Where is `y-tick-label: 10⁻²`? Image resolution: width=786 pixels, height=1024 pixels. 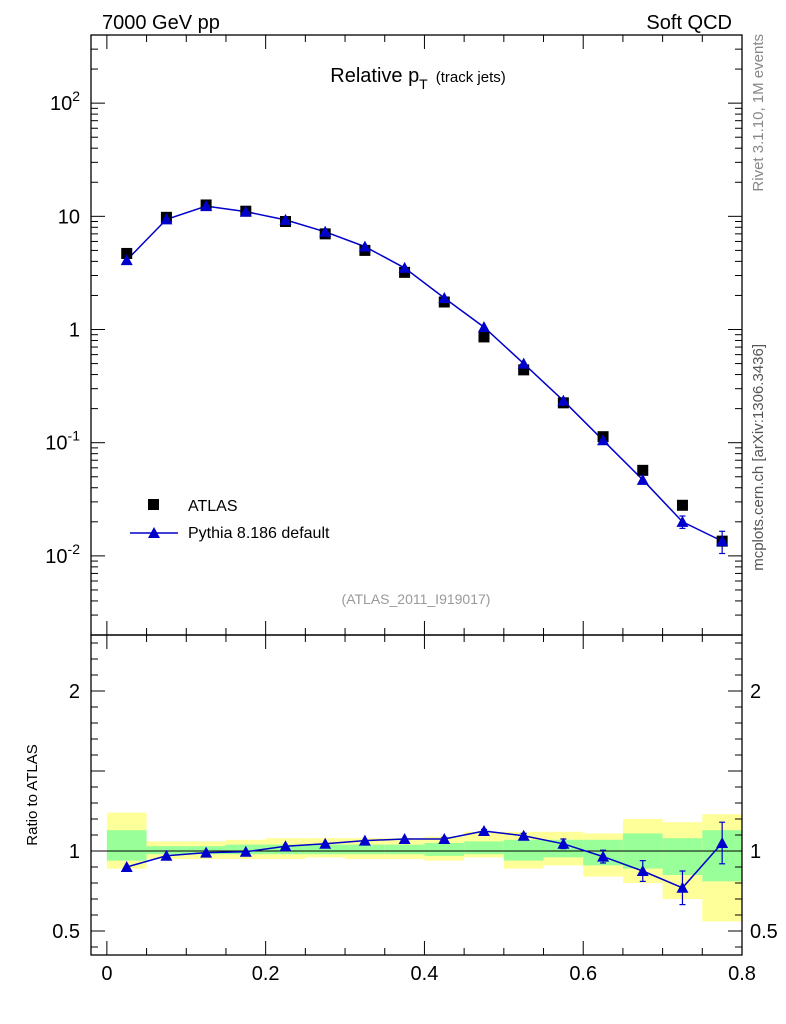
y-tick-label: 10⁻² is located at coordinates (62, 554).